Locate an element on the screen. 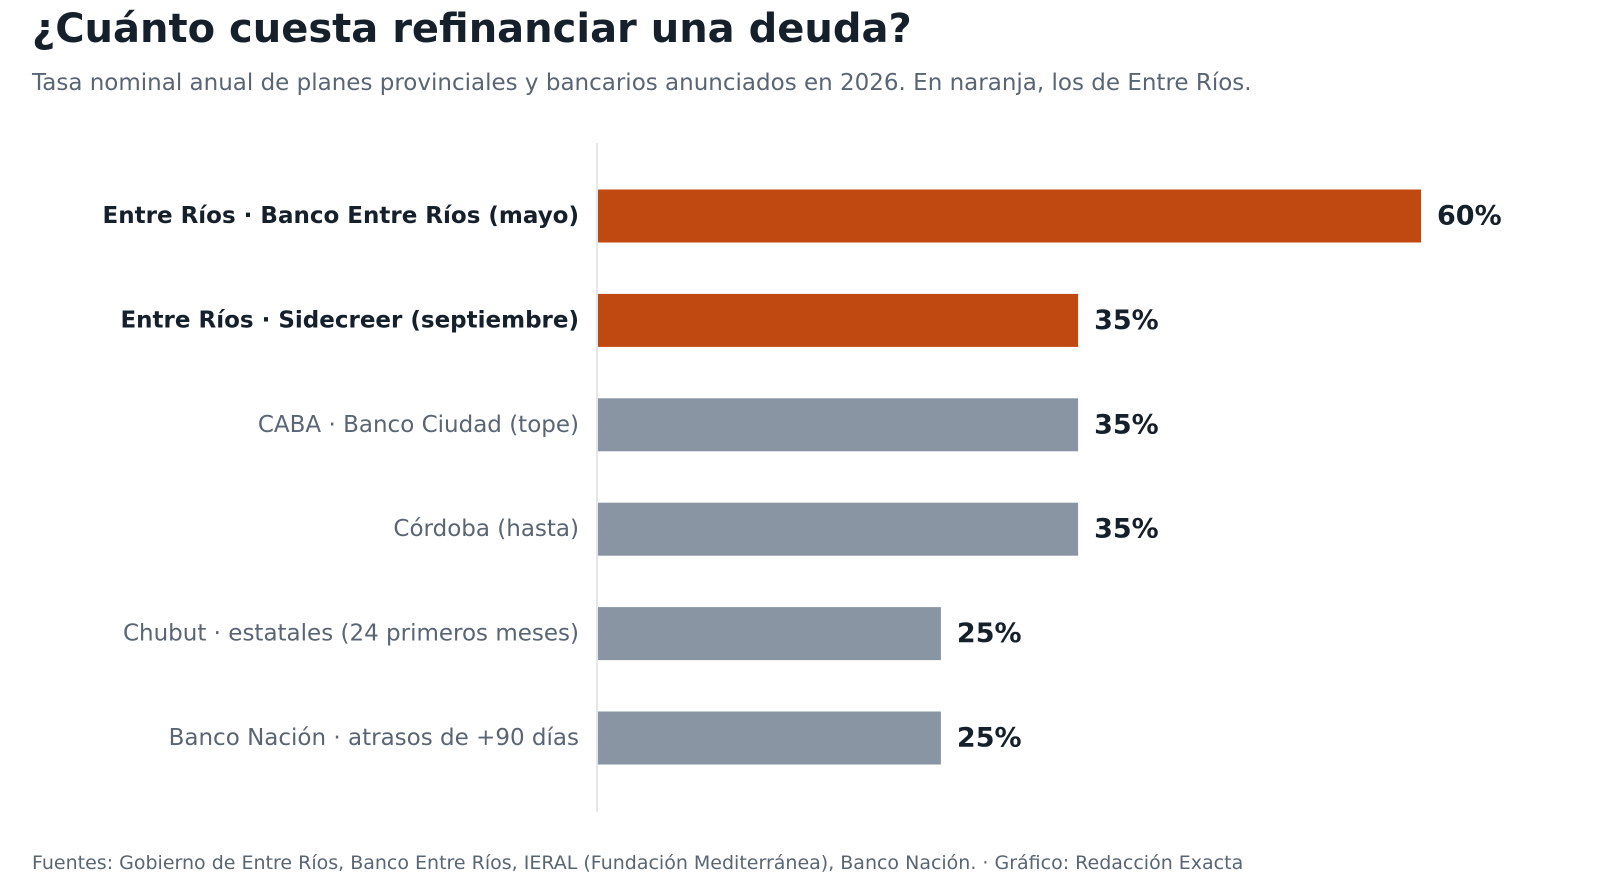 The width and height of the screenshot is (1600, 896). category-label: Chubut · estatales (24 primeros meses) is located at coordinates (351, 634).